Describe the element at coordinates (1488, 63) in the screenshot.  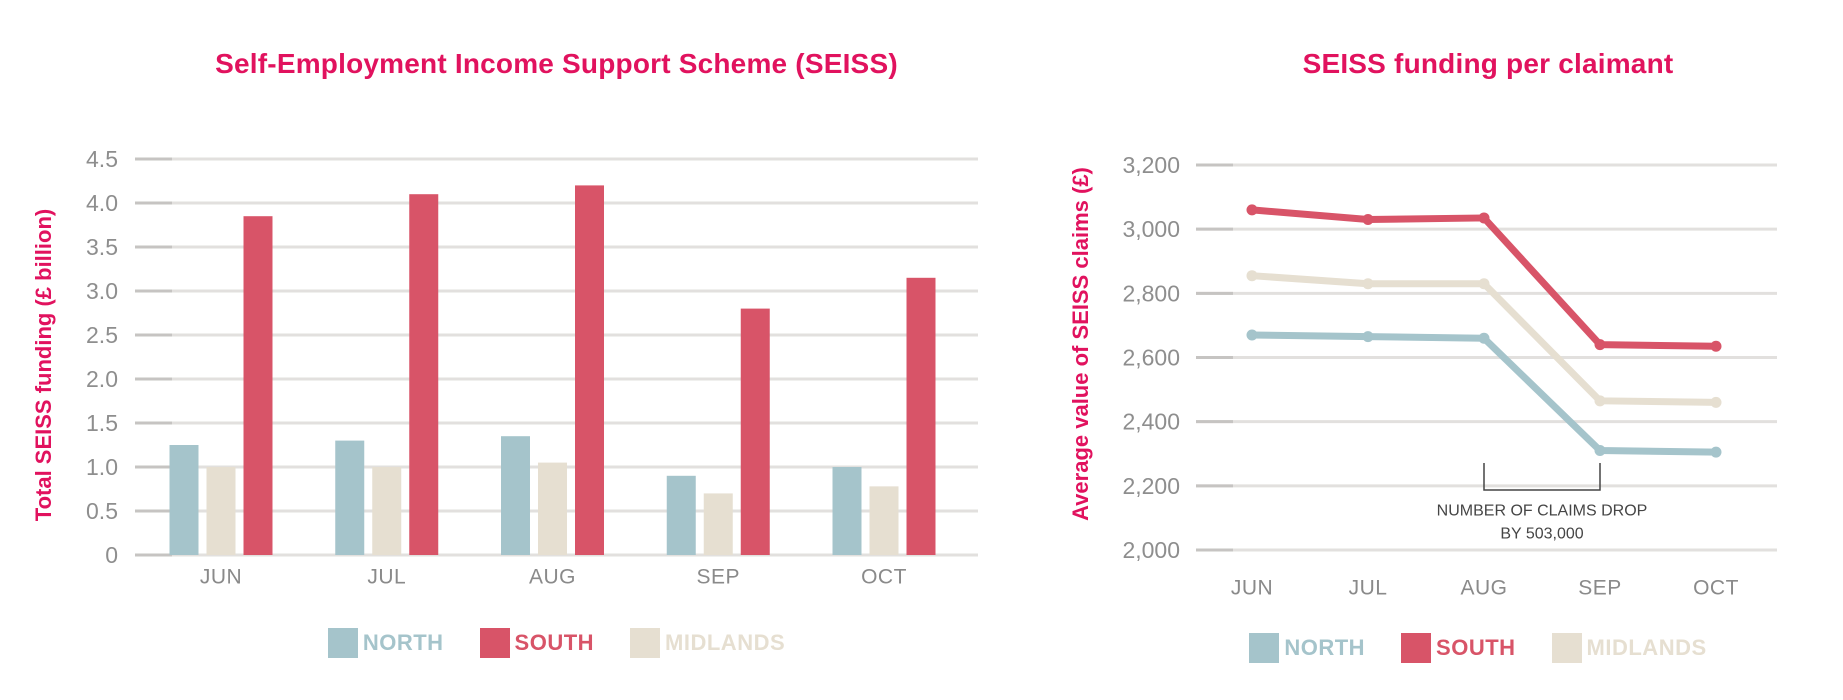
I see `line-chart-title: SEISS funding per claimant` at that location.